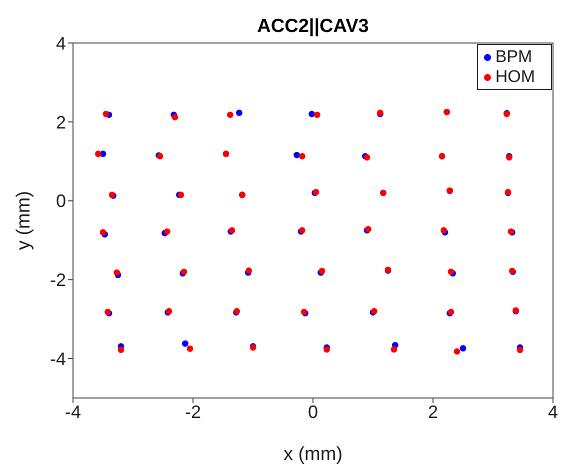  Describe the element at coordinates (313, 27) in the screenshot. I see `chart-title: ACC2||CAV3` at that location.